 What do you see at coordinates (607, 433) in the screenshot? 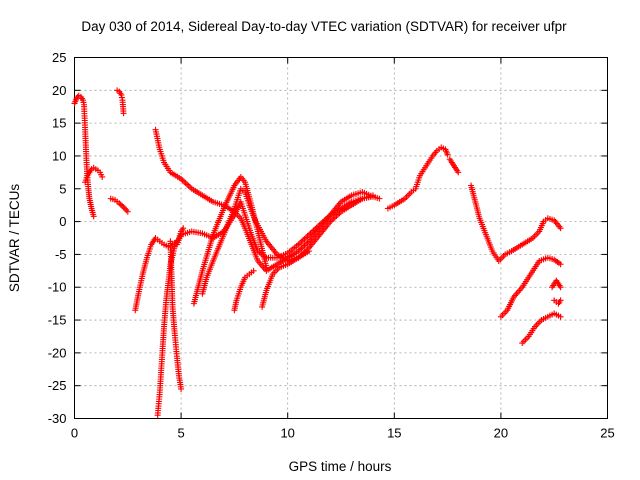
I see `x-tick-label: 25` at bounding box center [607, 433].